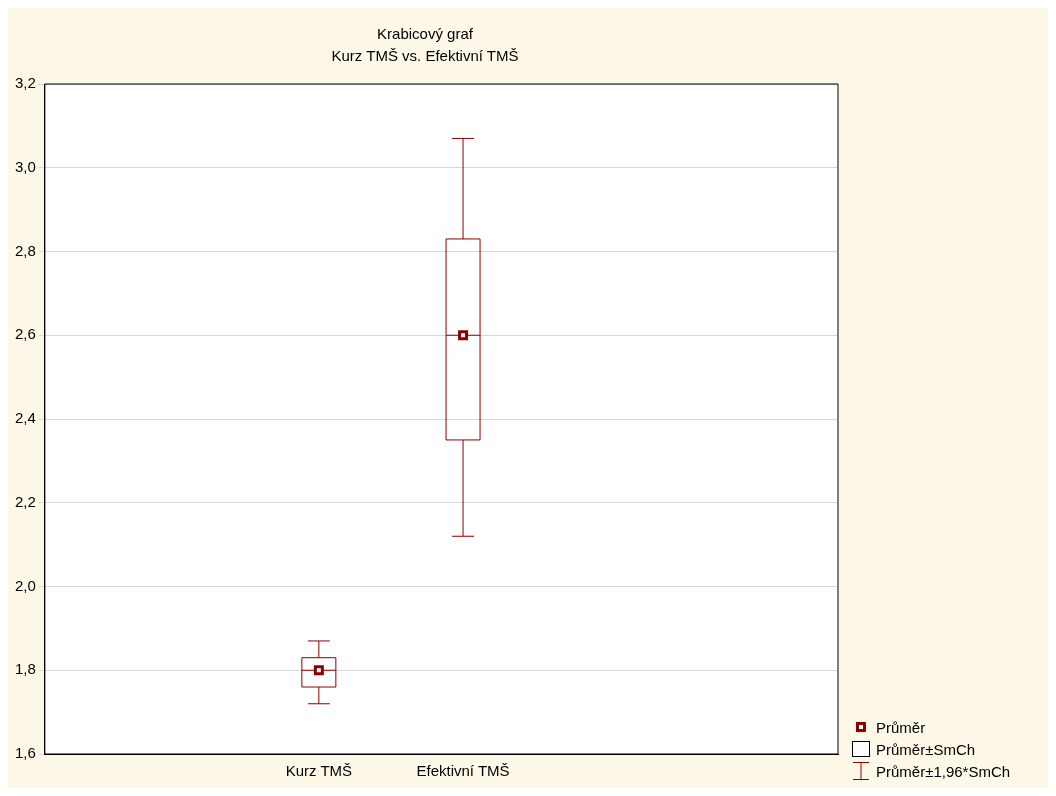 The image size is (1056, 796). I want to click on y-tick-label: 2,6, so click(25, 334).